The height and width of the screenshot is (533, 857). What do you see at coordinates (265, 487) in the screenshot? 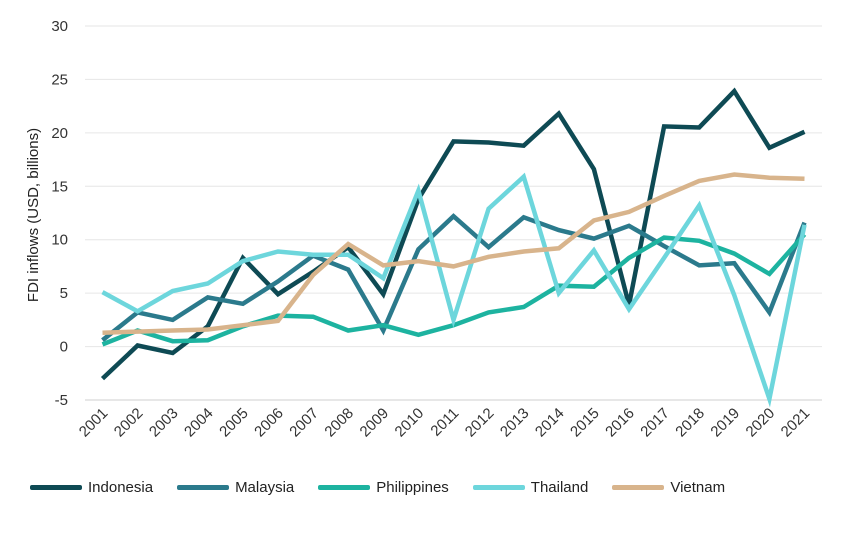
I see `legend-label: Malaysia` at bounding box center [265, 487].